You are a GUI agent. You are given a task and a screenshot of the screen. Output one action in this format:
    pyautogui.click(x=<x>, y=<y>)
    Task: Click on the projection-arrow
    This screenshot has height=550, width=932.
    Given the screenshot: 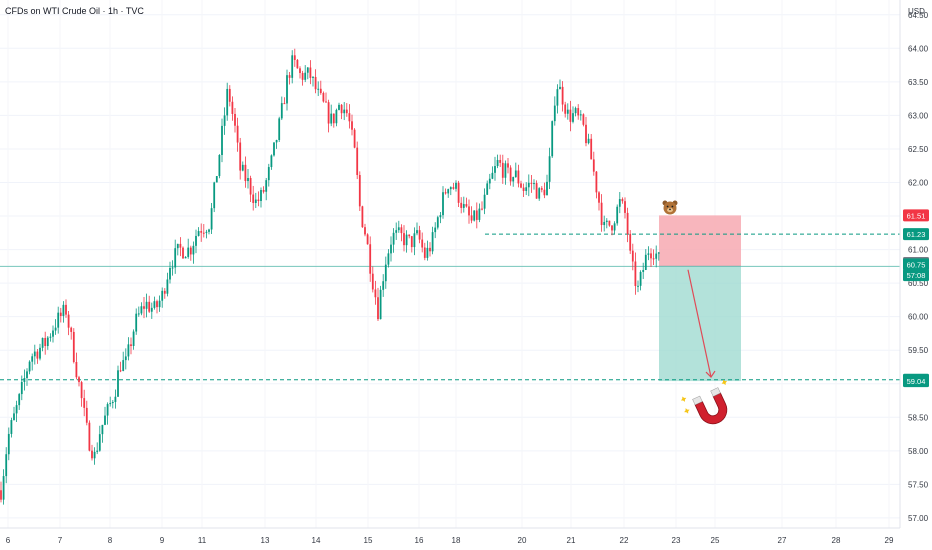 What is the action you would take?
    pyautogui.click(x=699, y=323)
    